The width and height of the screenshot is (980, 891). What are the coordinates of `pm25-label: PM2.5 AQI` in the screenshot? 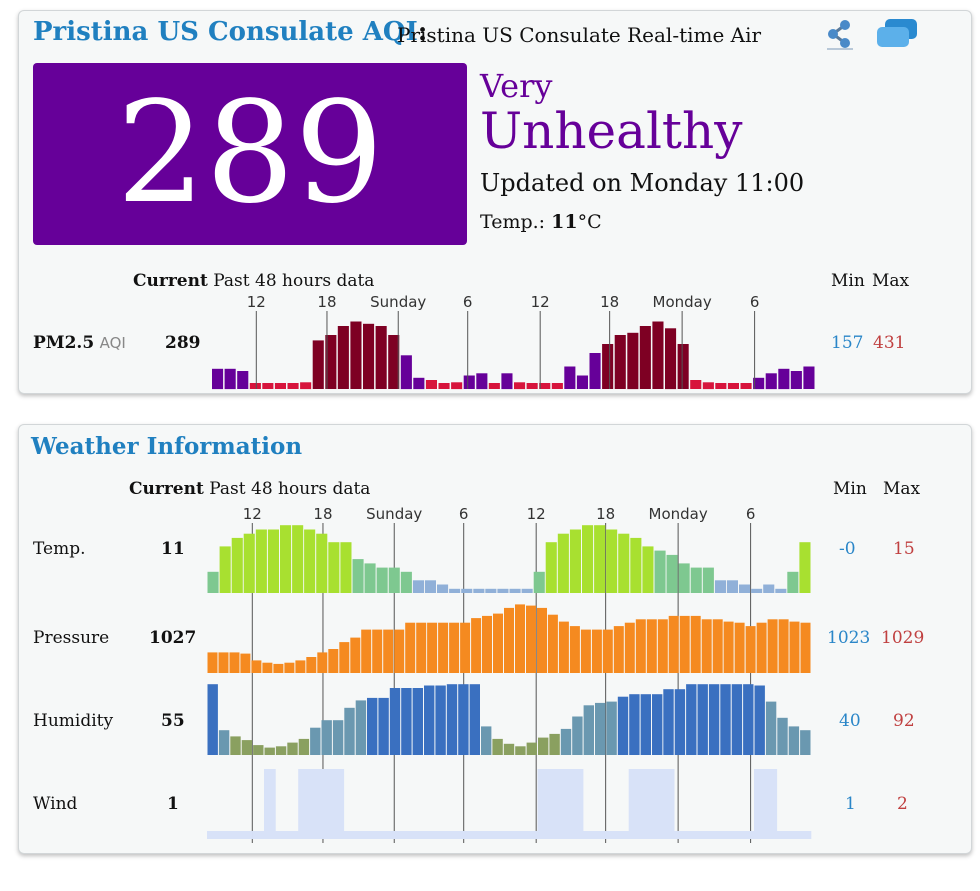 It's located at (79, 343).